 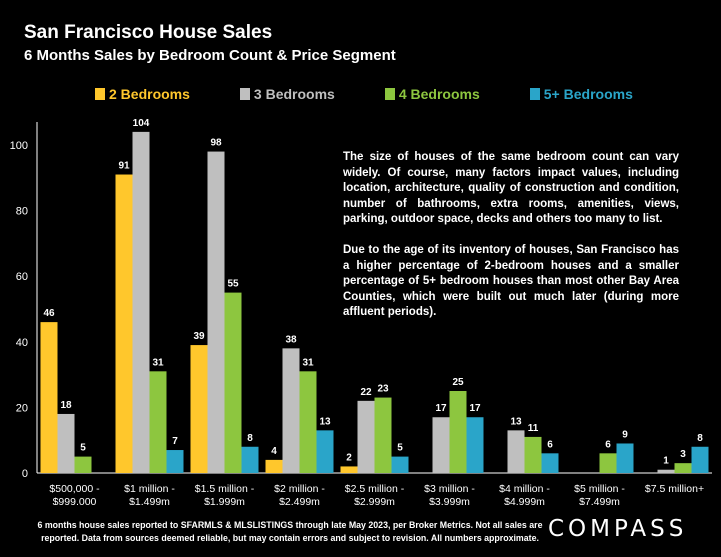 What do you see at coordinates (349, 457) in the screenshot?
I see `data-label: 2` at bounding box center [349, 457].